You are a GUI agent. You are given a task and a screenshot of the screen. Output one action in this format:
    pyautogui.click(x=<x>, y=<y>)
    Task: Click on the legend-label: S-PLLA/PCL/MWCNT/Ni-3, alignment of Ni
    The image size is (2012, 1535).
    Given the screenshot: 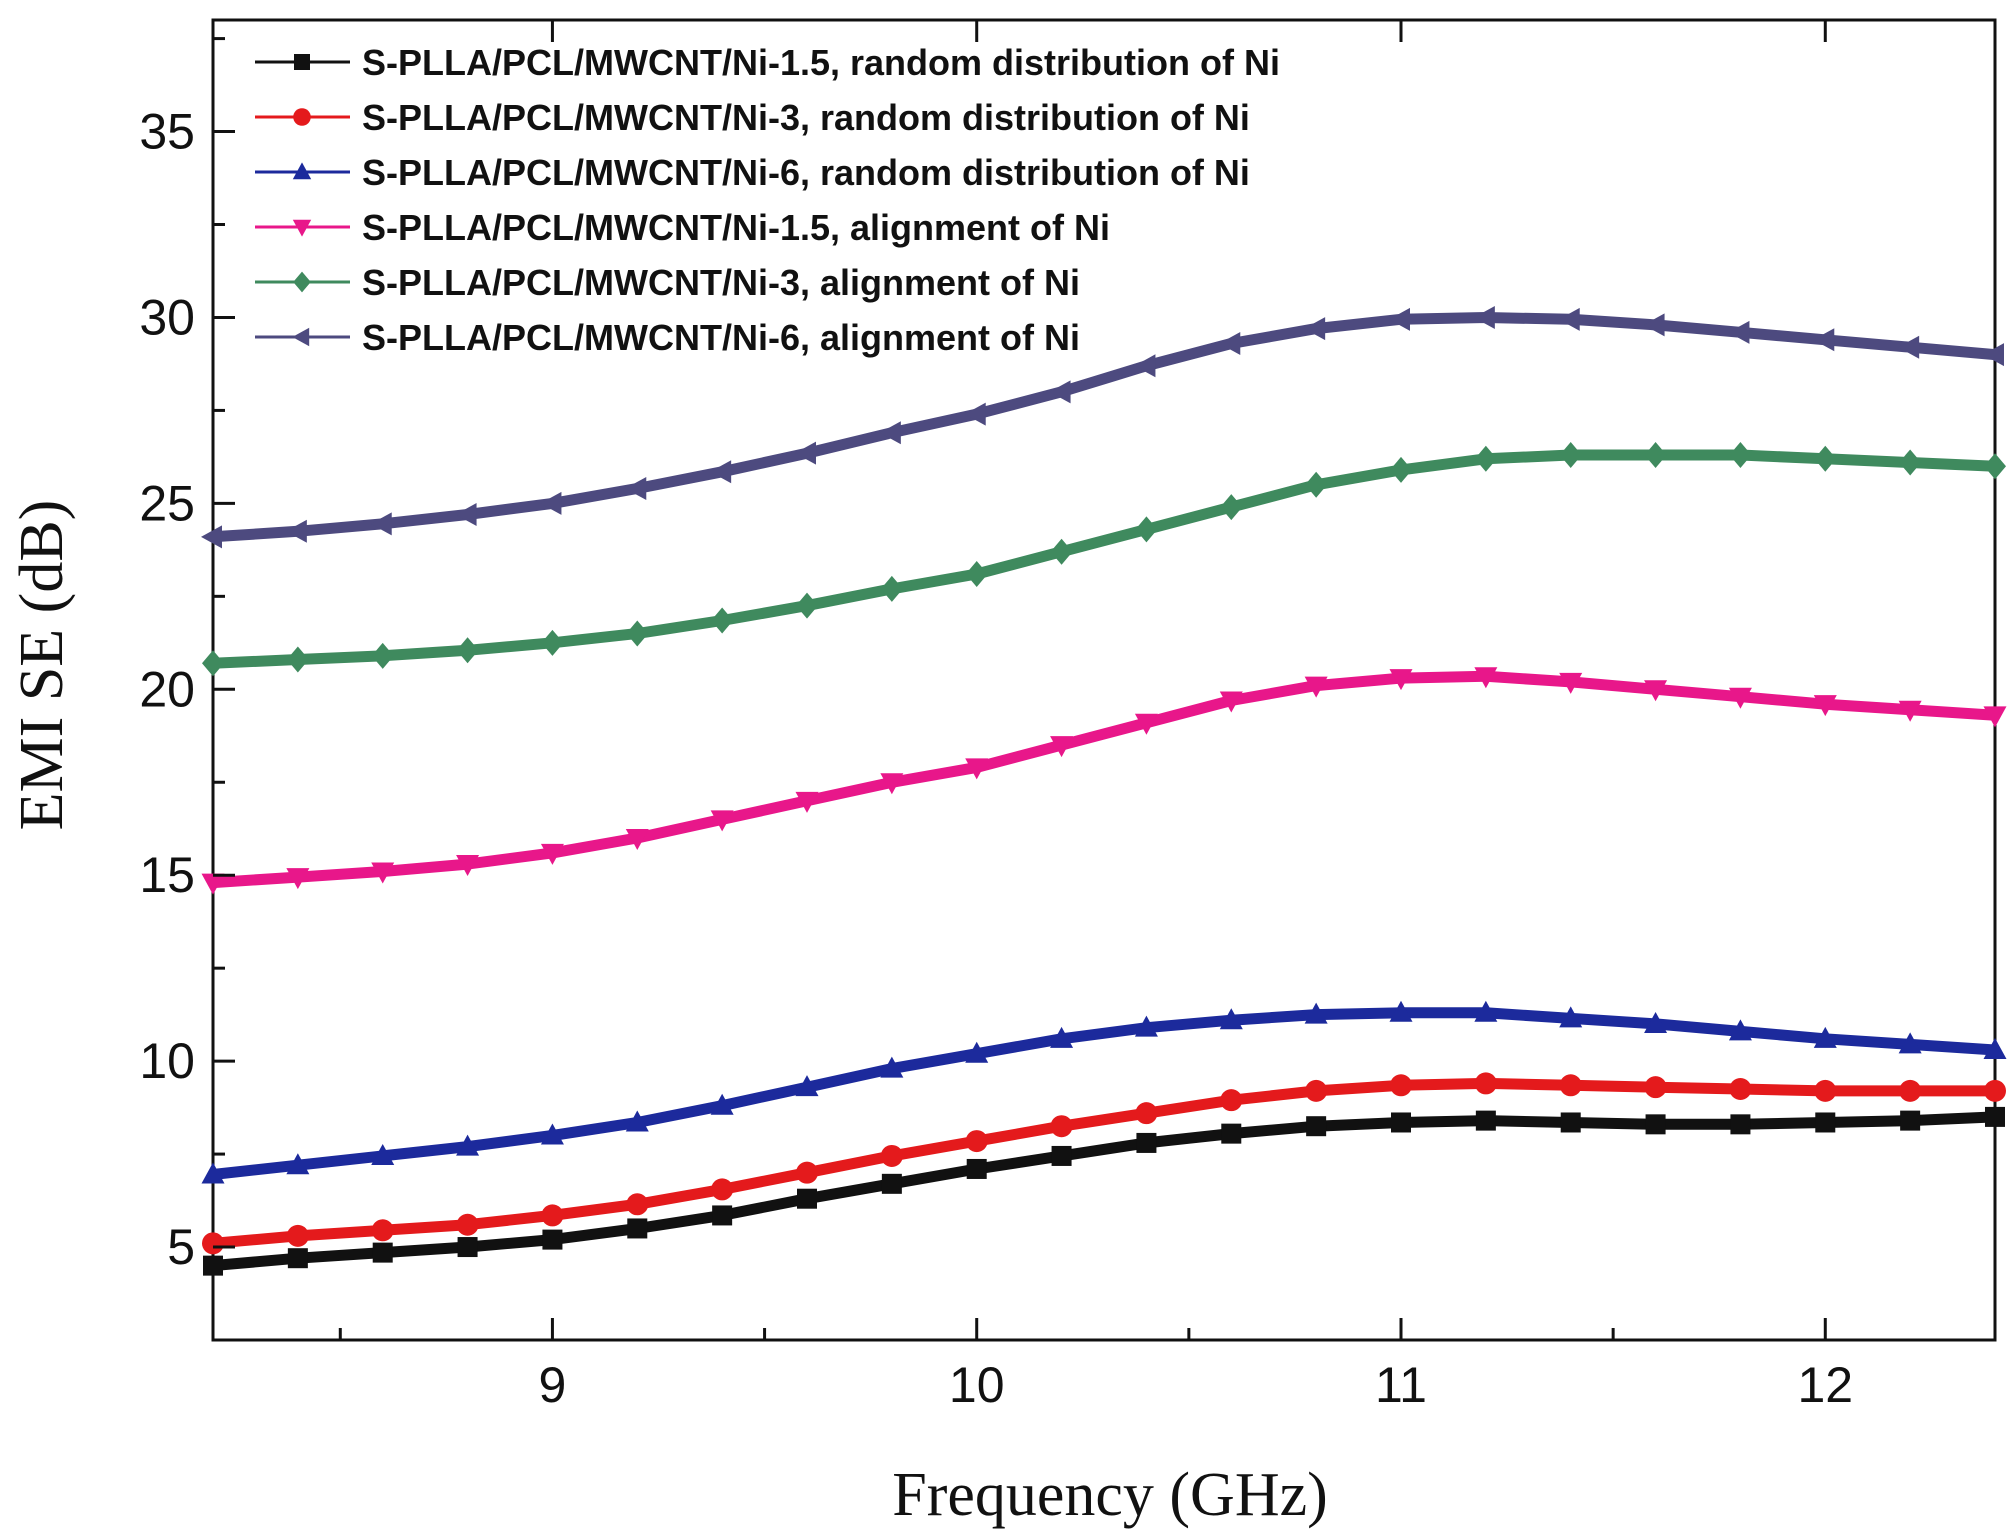 What is the action you would take?
    pyautogui.click(x=721, y=282)
    